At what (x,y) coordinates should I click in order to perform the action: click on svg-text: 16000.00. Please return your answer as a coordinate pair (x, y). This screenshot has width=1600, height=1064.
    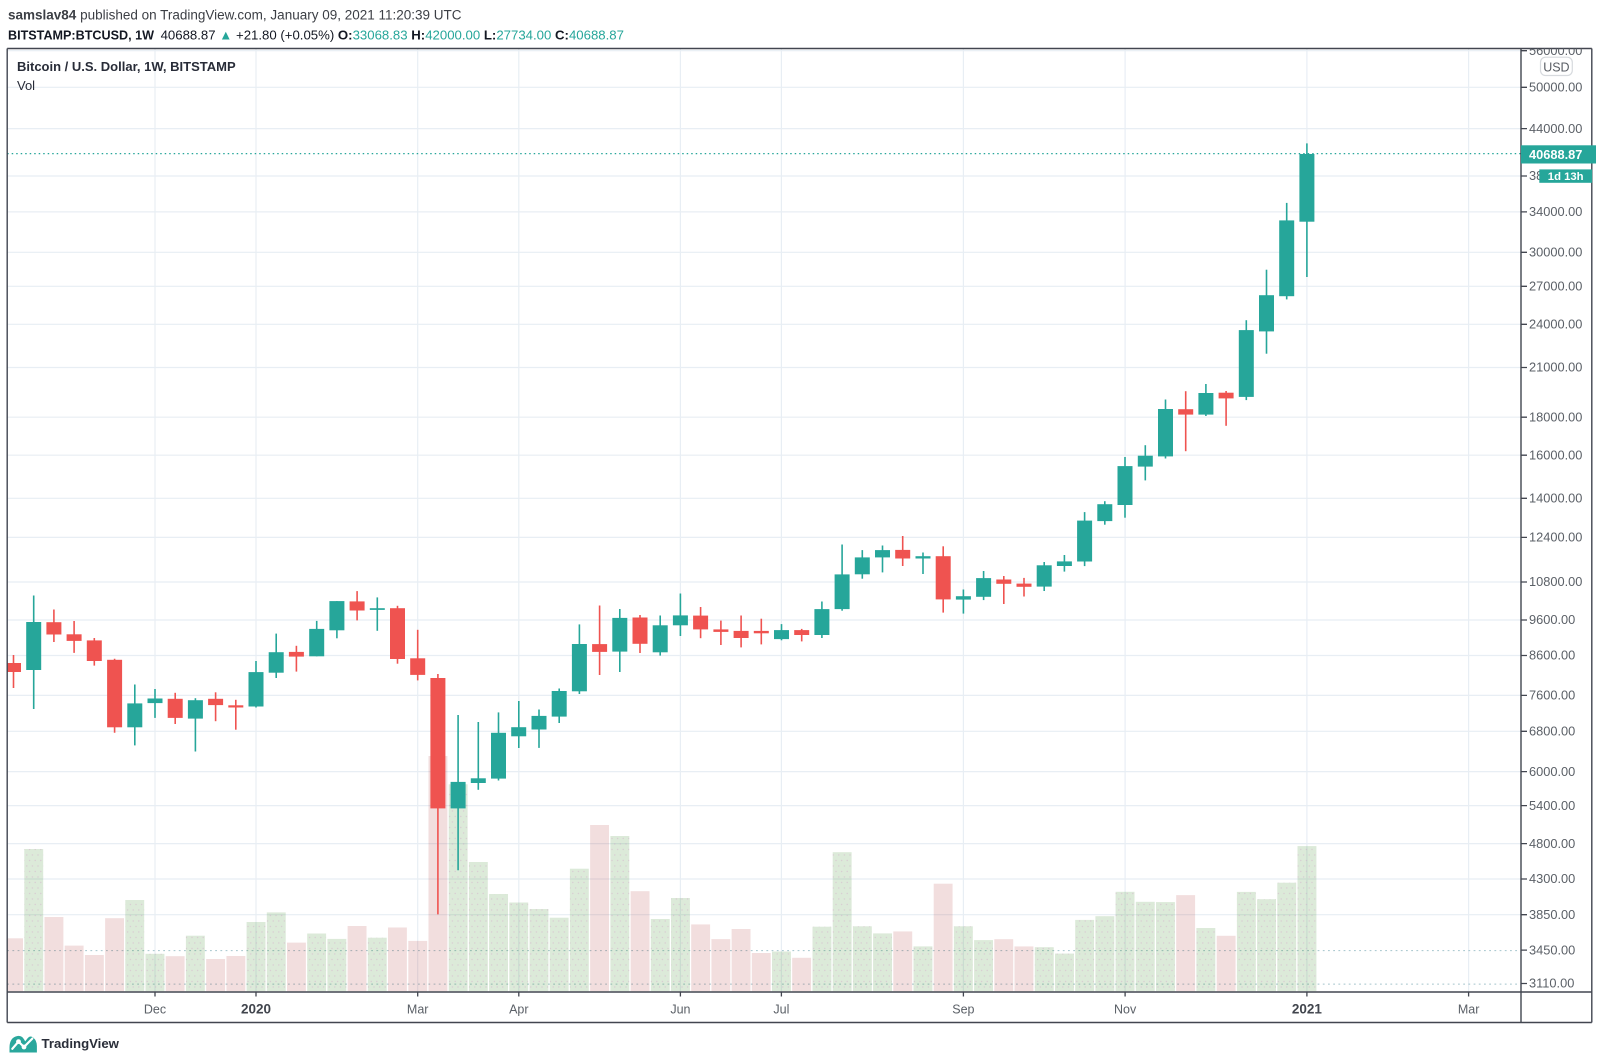
    Looking at the image, I should click on (1555, 454).